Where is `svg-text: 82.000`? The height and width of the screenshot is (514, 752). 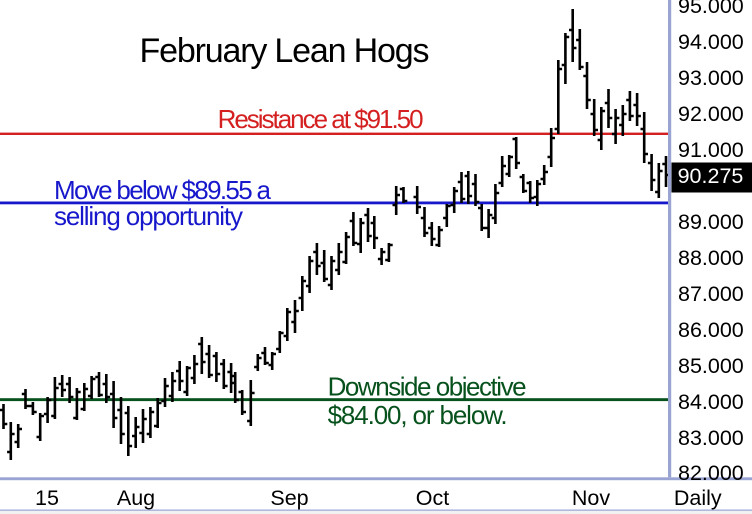
svg-text: 82.000 is located at coordinates (711, 473).